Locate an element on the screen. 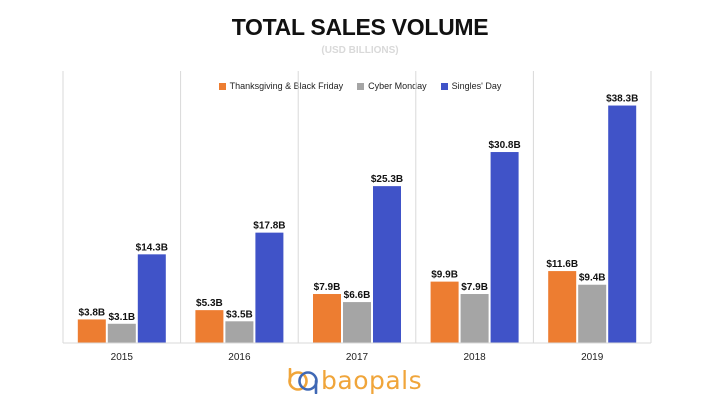 This screenshot has width=720, height=405. data-label: $14.3B is located at coordinates (152, 247).